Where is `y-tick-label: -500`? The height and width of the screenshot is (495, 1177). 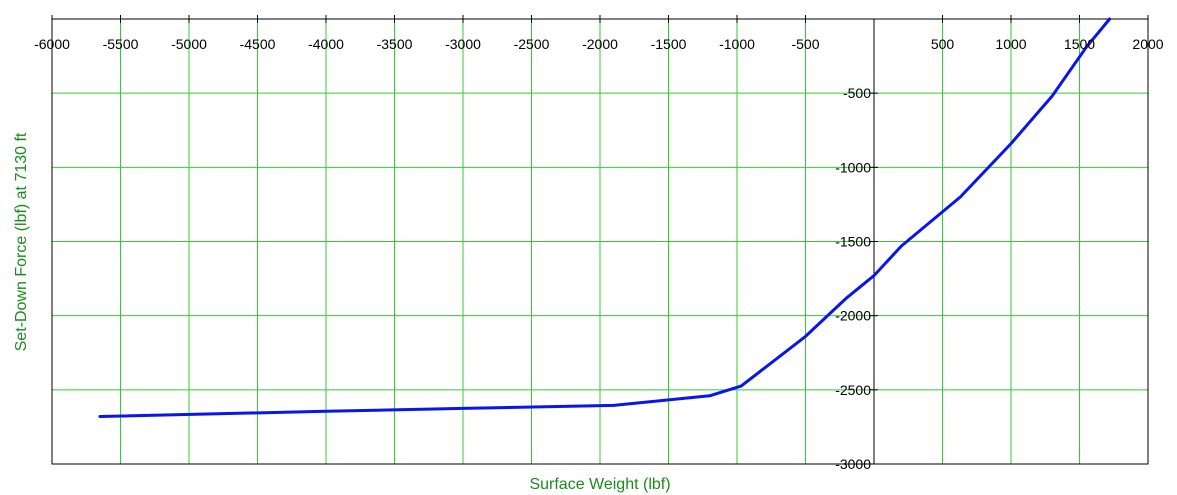 y-tick-label: -500 is located at coordinates (857, 93).